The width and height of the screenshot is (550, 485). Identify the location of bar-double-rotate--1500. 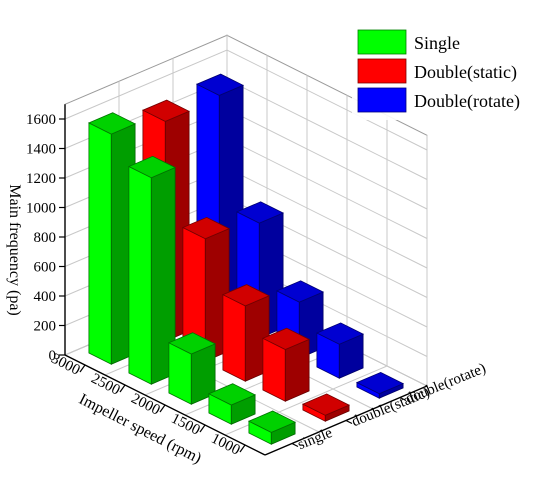
(340, 350).